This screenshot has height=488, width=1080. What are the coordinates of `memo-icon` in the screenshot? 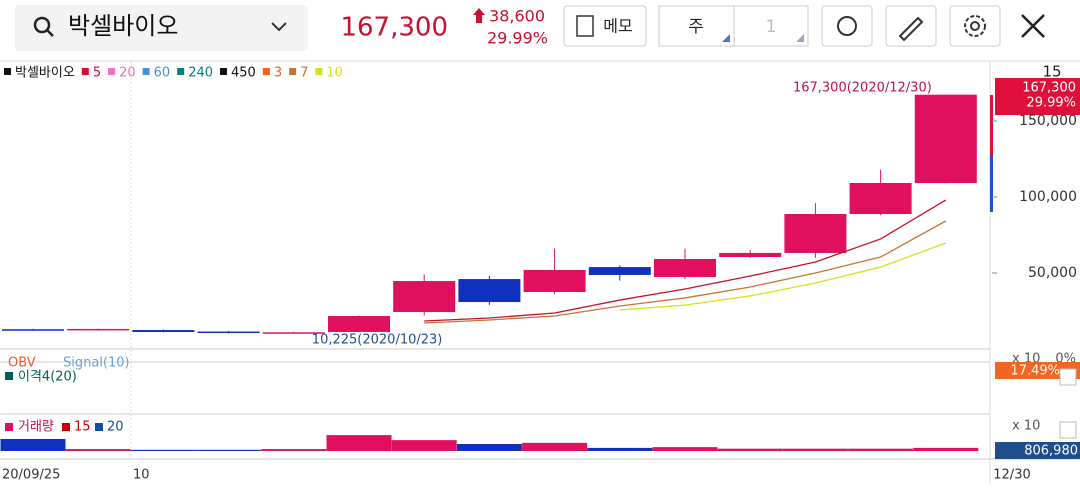 It's located at (585, 26).